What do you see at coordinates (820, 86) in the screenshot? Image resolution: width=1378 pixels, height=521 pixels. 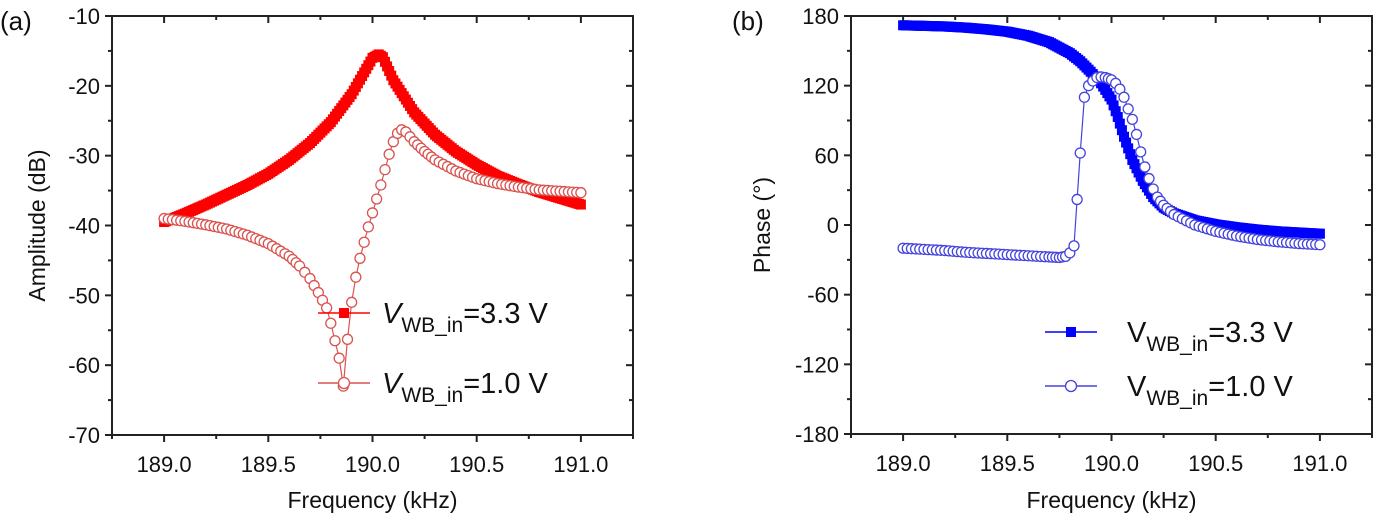 I see `y-tick-label: 120` at bounding box center [820, 86].